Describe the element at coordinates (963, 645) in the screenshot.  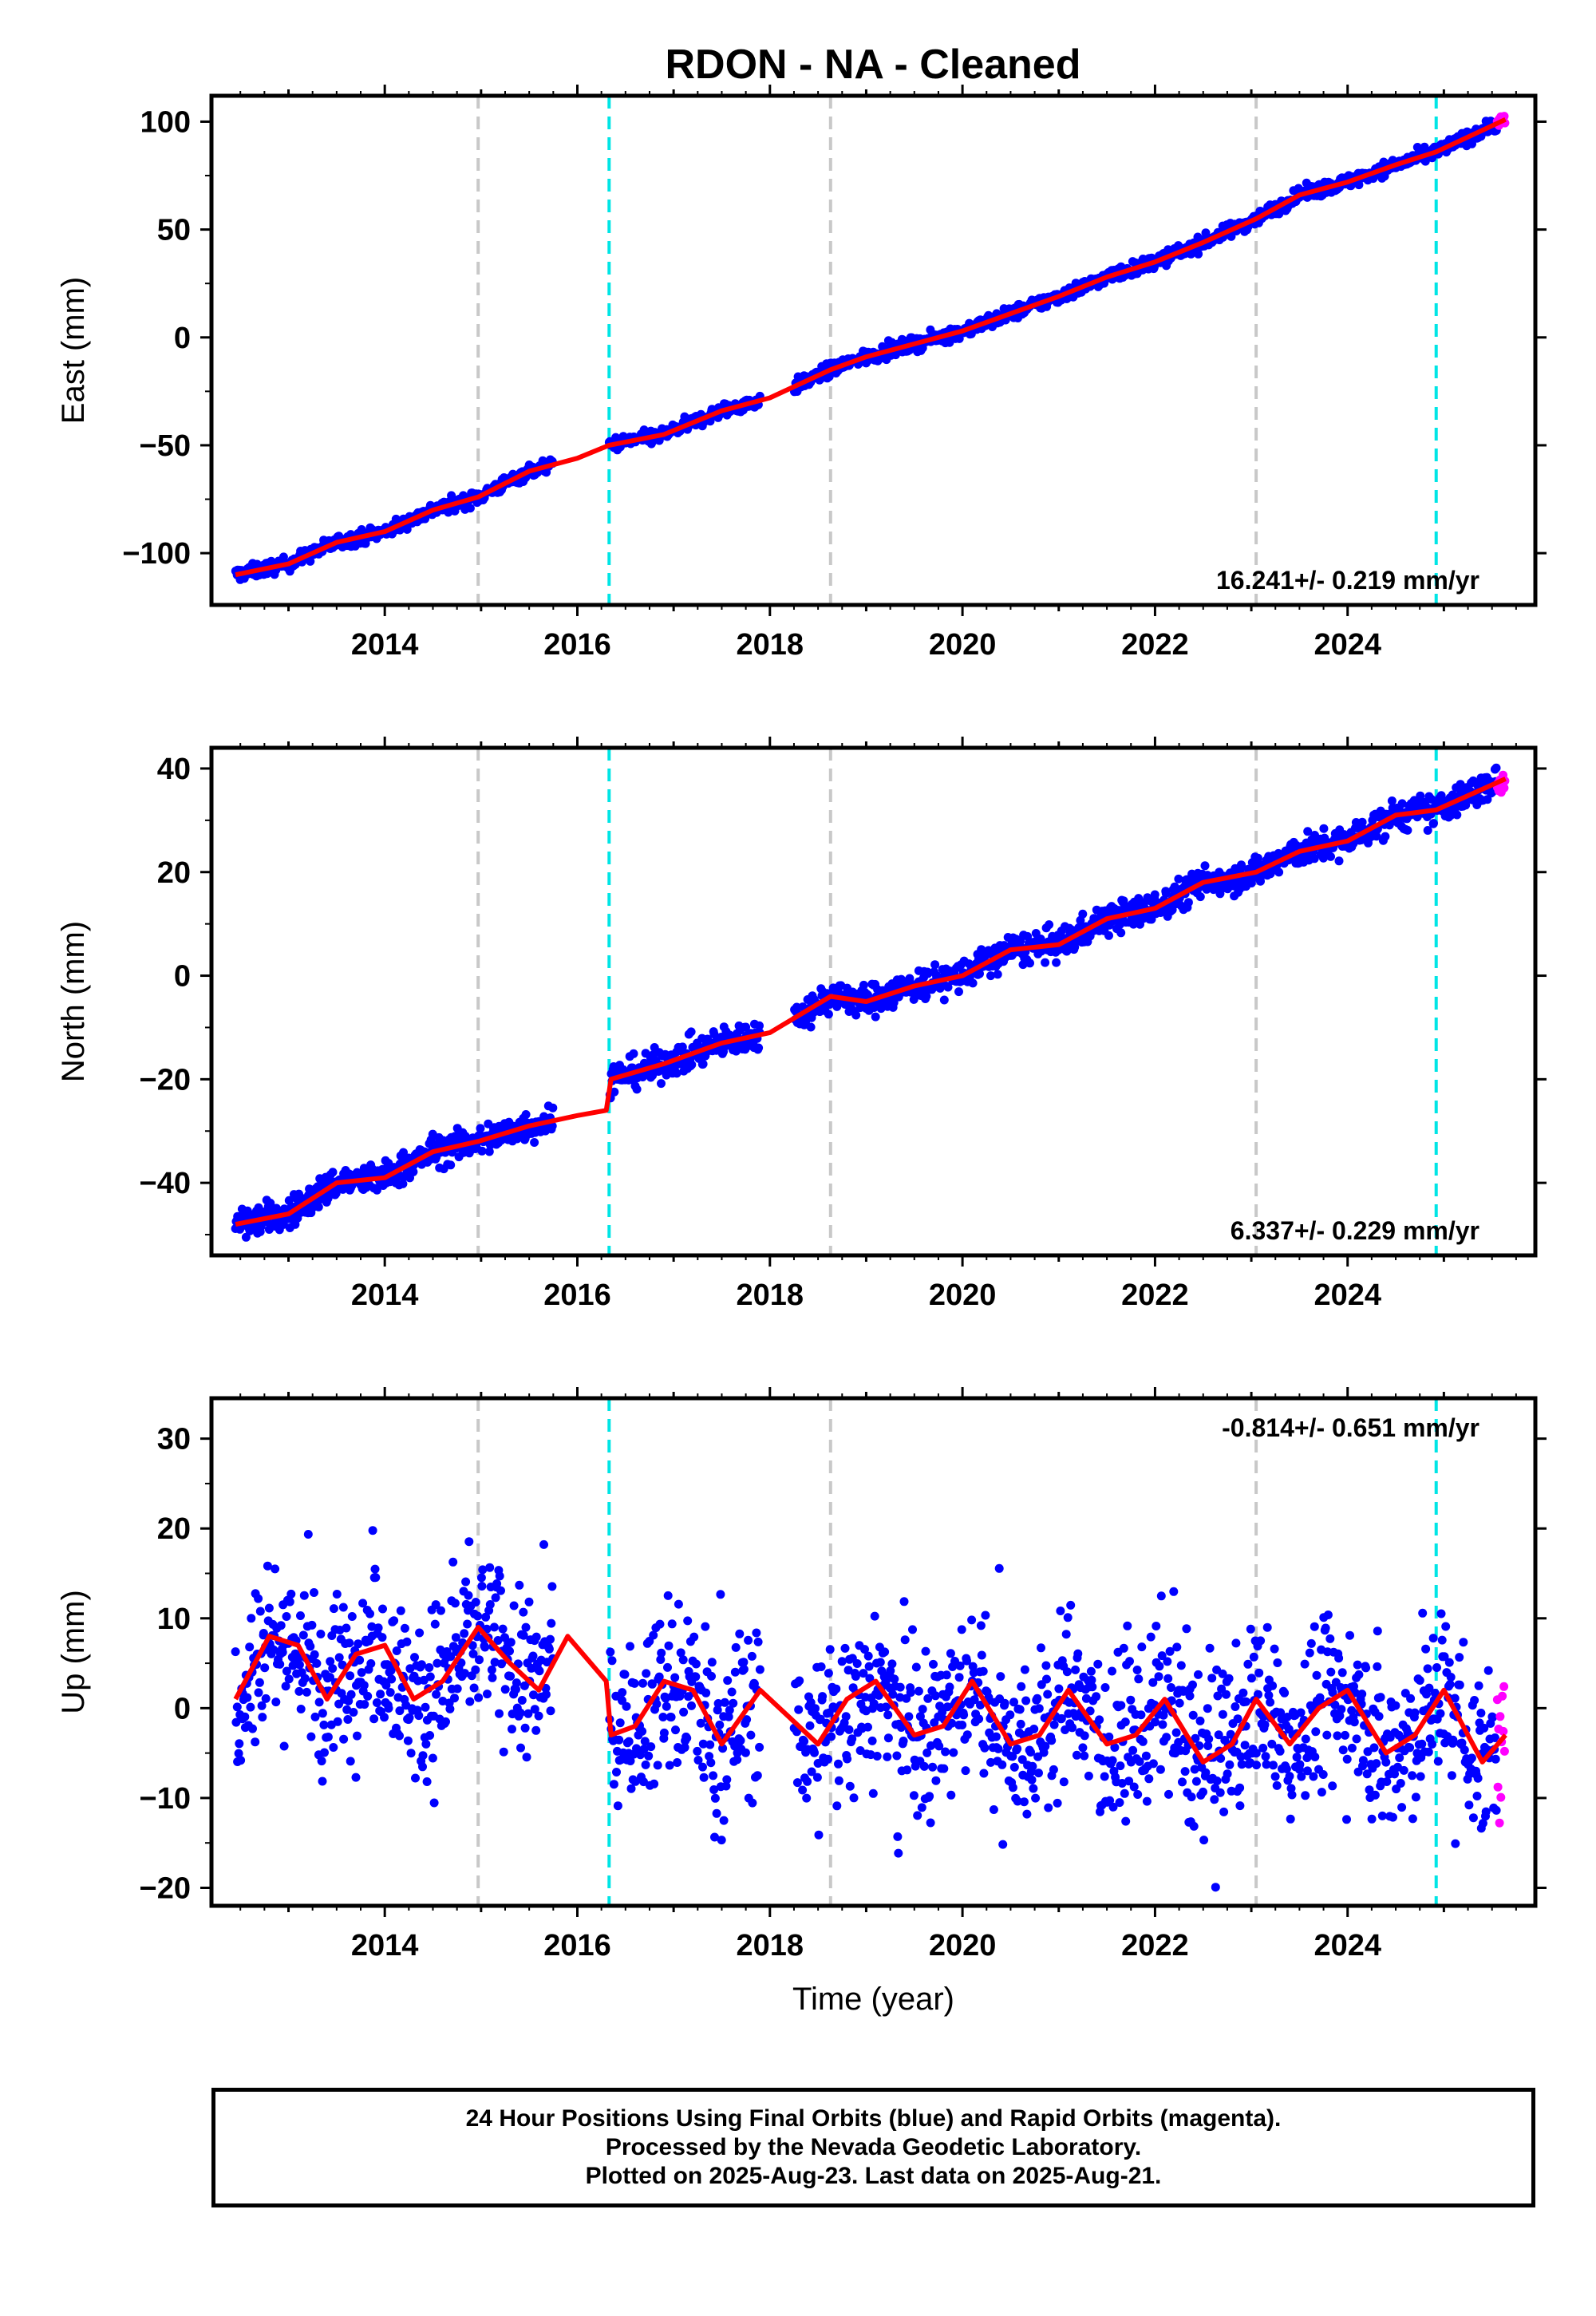
I see `east-xtick-label: 2020` at that location.